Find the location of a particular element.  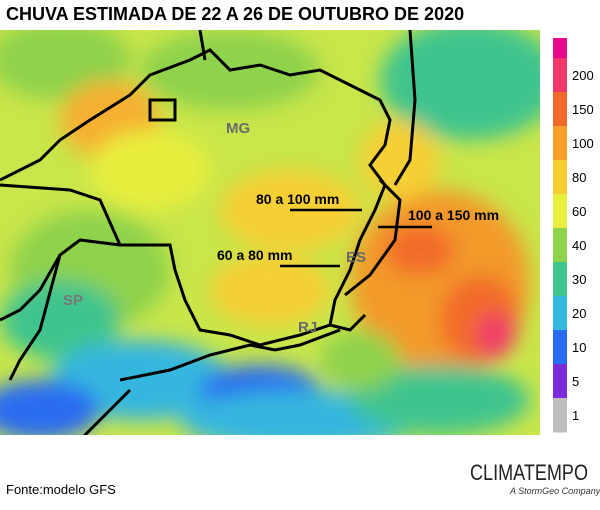

legend-label: 1 is located at coordinates (575, 415).